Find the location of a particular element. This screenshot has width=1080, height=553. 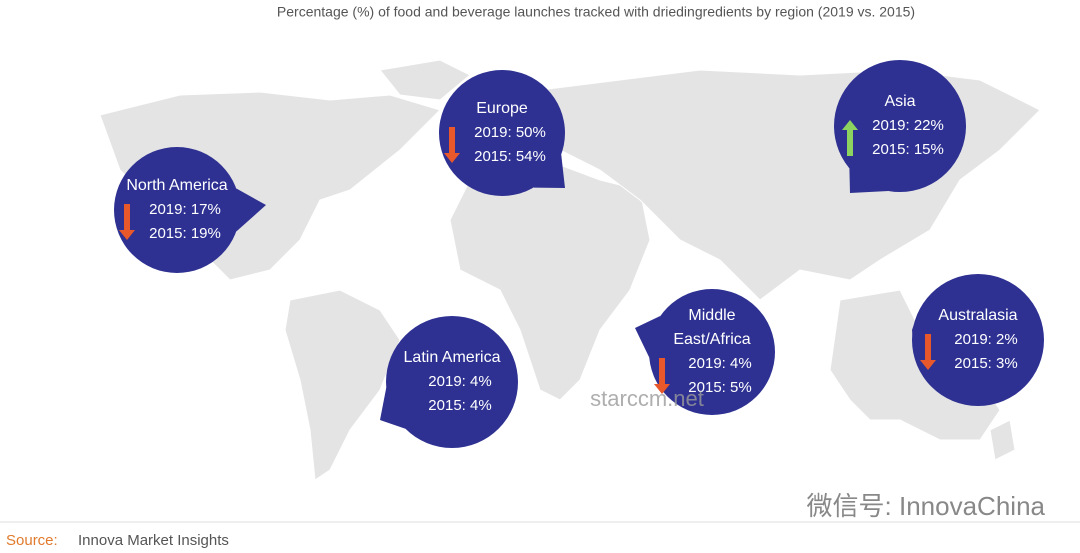

region-bubble: Europe 2019: 50% 2015: 54% is located at coordinates (502, 133).